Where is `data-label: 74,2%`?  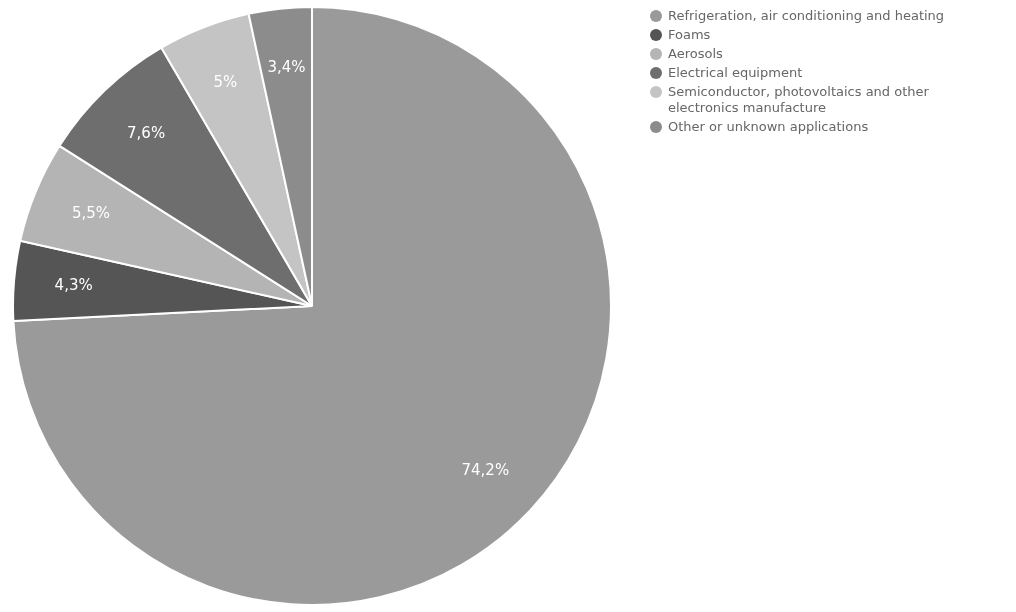
data-label: 74,2% is located at coordinates (485, 469).